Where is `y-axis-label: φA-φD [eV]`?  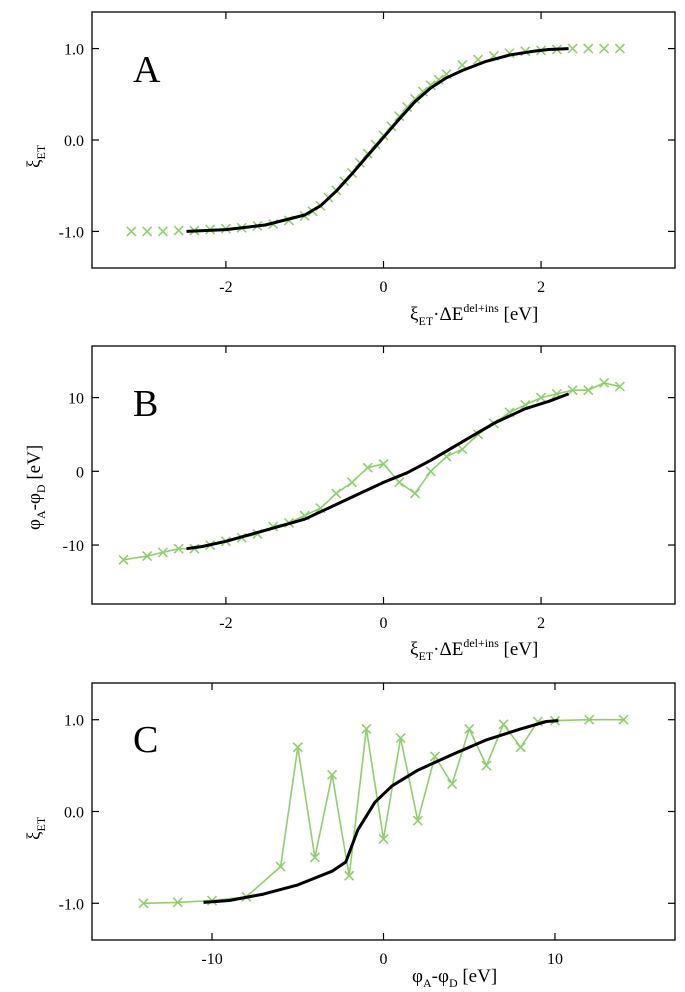
y-axis-label: φA-φD [eV] is located at coordinates (36, 487).